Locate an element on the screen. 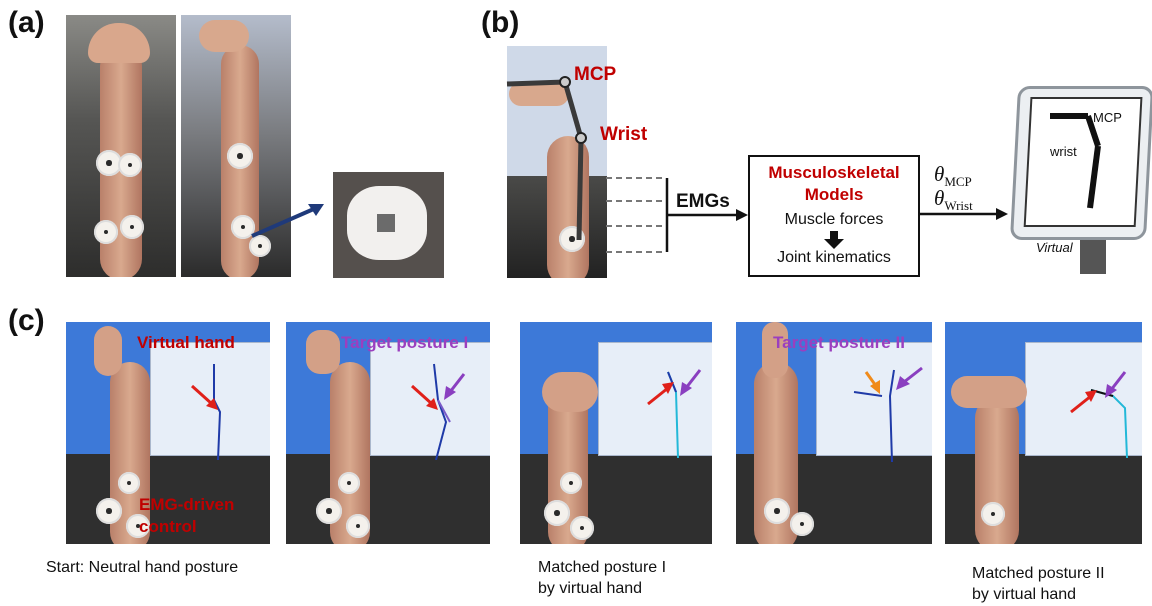  orange-arrow is located at coordinates (872, 382).